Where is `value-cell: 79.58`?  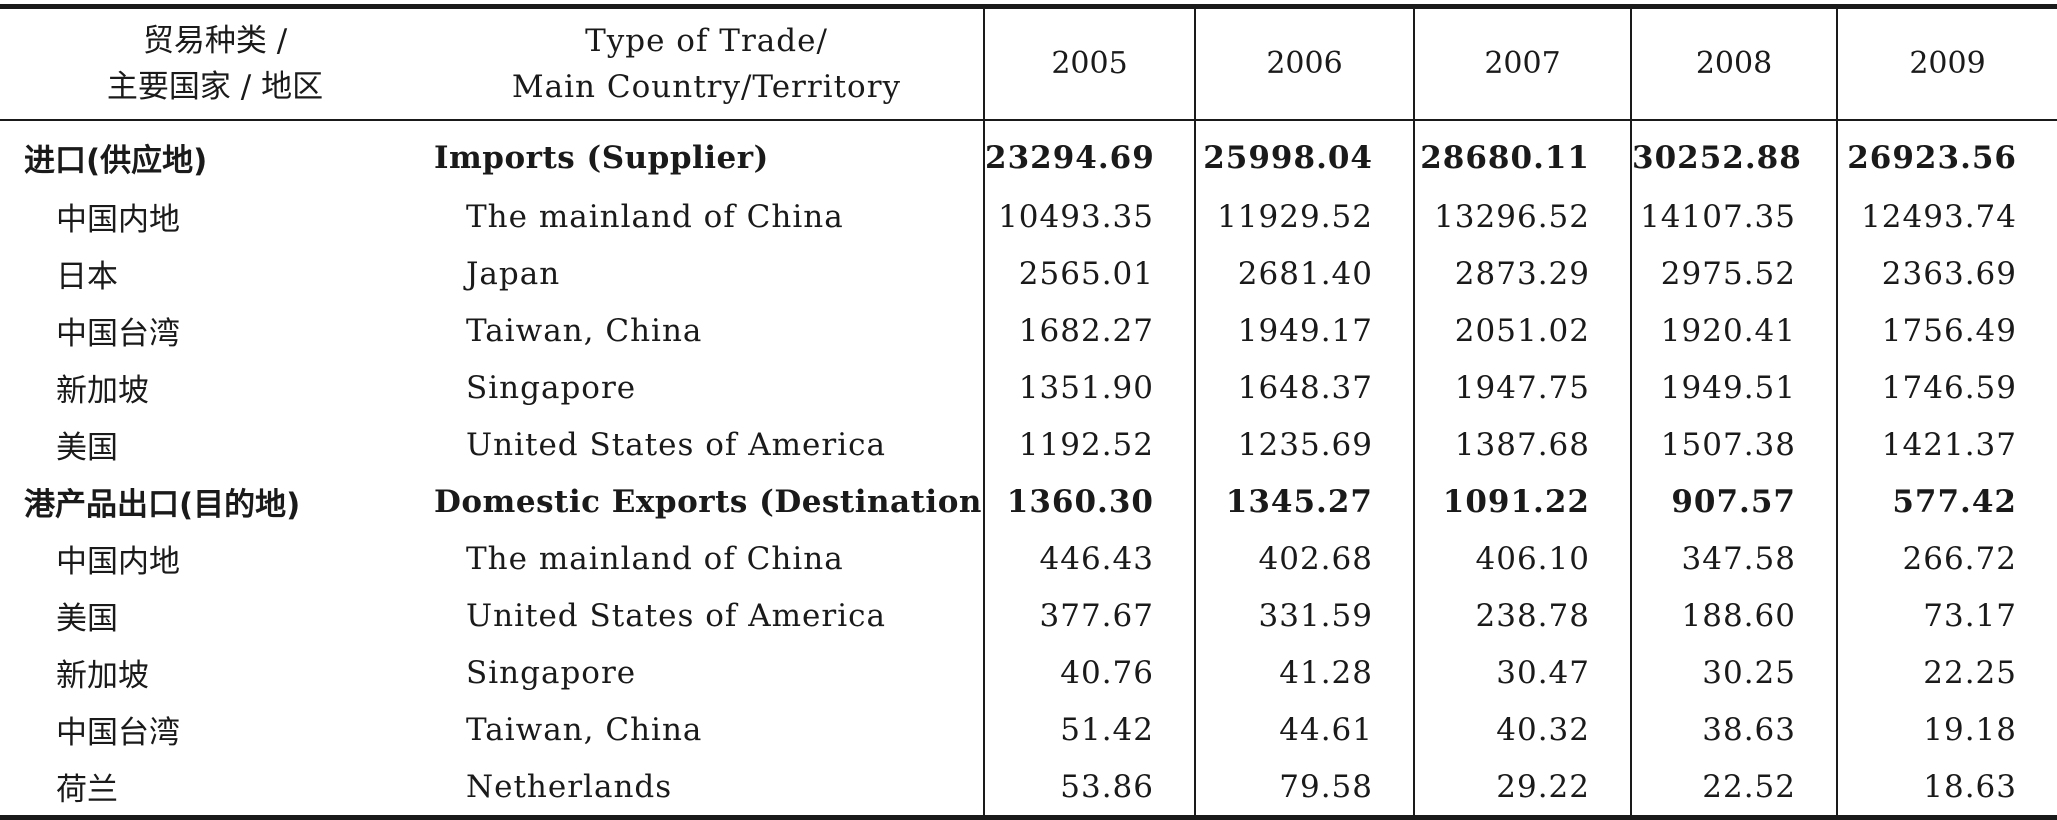 value-cell: 79.58 is located at coordinates (1304, 788).